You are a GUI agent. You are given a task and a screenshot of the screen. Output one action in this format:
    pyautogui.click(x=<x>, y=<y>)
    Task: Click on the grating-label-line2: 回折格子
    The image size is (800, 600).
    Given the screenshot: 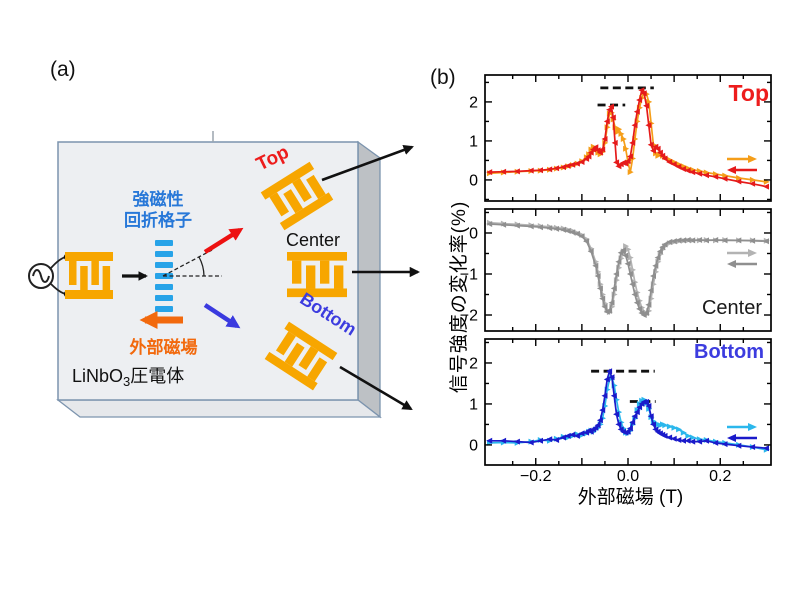 What is the action you would take?
    pyautogui.click(x=158, y=220)
    